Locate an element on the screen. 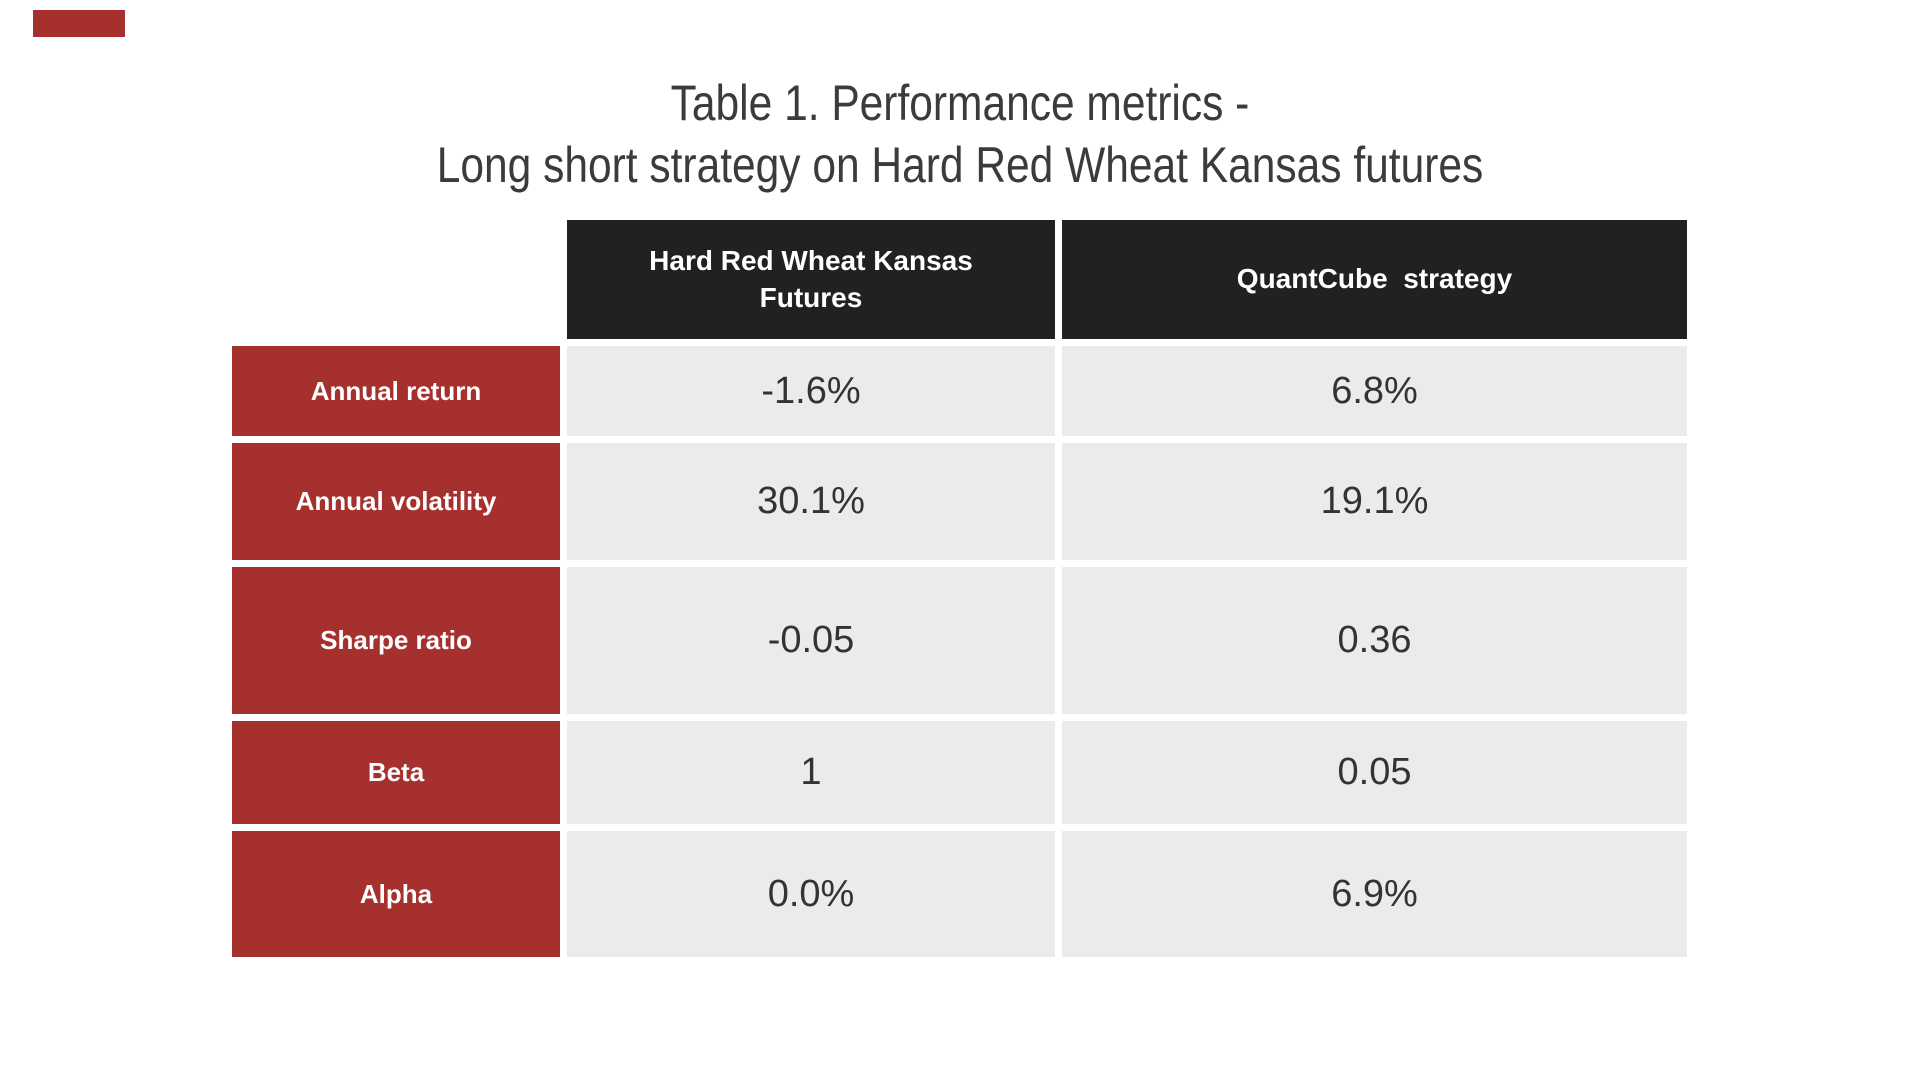  row-label-sharpe-ratio: Sharpe ratio is located at coordinates (396, 640).